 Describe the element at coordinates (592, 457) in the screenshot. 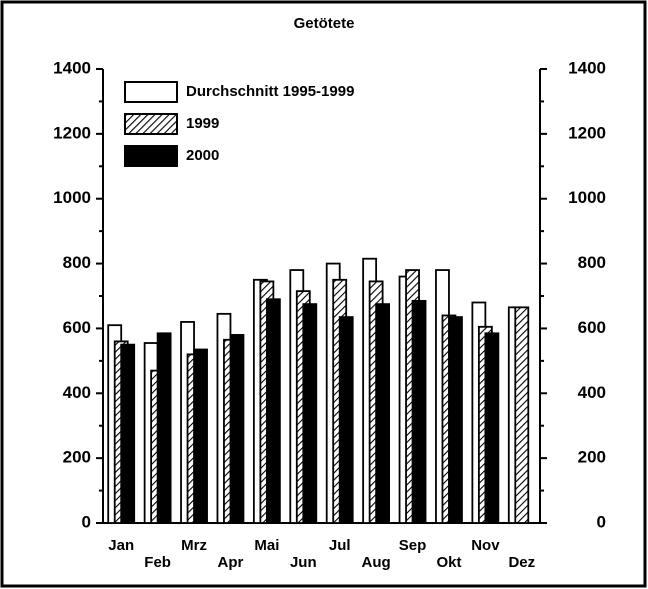

I see `y-tick-label-right: 200` at that location.